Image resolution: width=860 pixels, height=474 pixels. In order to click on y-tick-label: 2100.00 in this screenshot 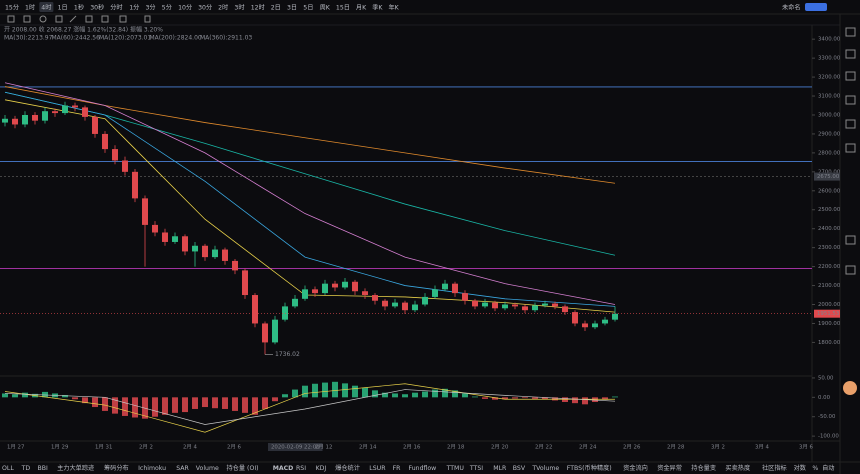, I will do `click(829, 286)`.